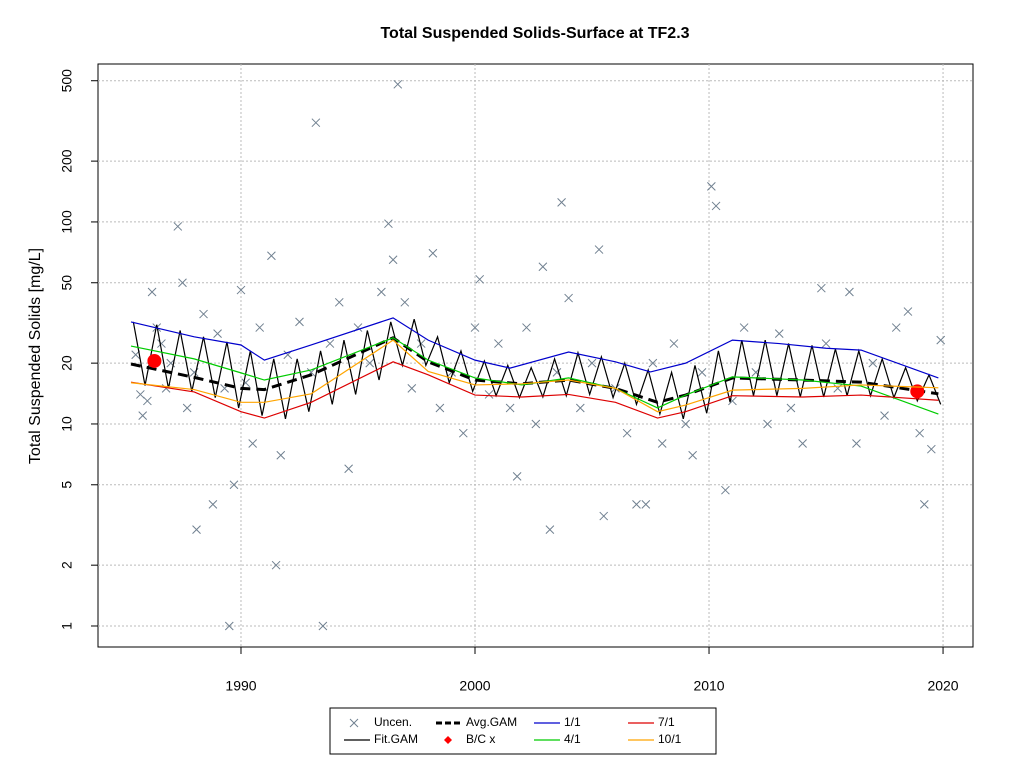 The width and height of the screenshot is (1024, 768). What do you see at coordinates (67, 161) in the screenshot?
I see `y-tick-label: 200` at bounding box center [67, 161].